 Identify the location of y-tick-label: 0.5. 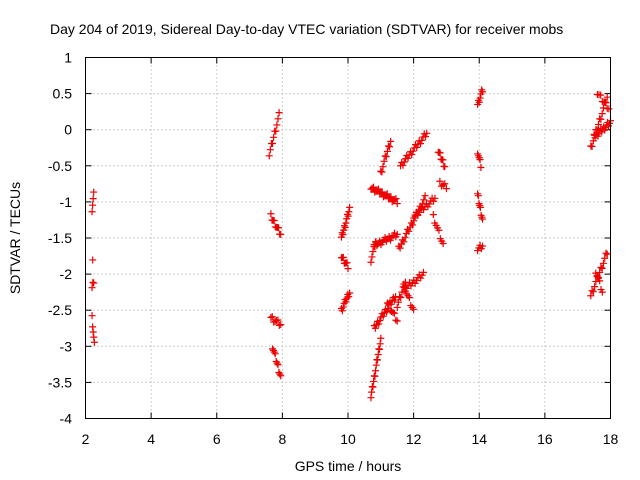
(63, 94).